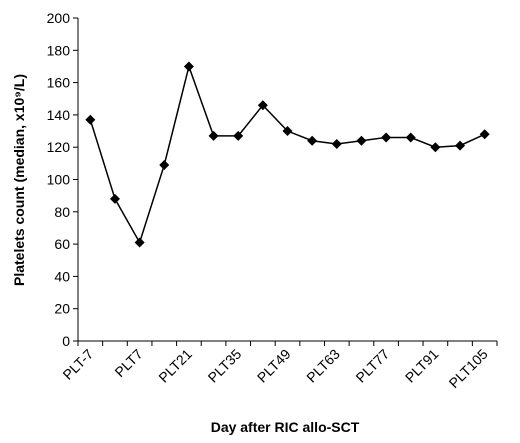 The image size is (520, 443). Describe the element at coordinates (59, 180) in the screenshot. I see `y-tick-label: 100` at that location.